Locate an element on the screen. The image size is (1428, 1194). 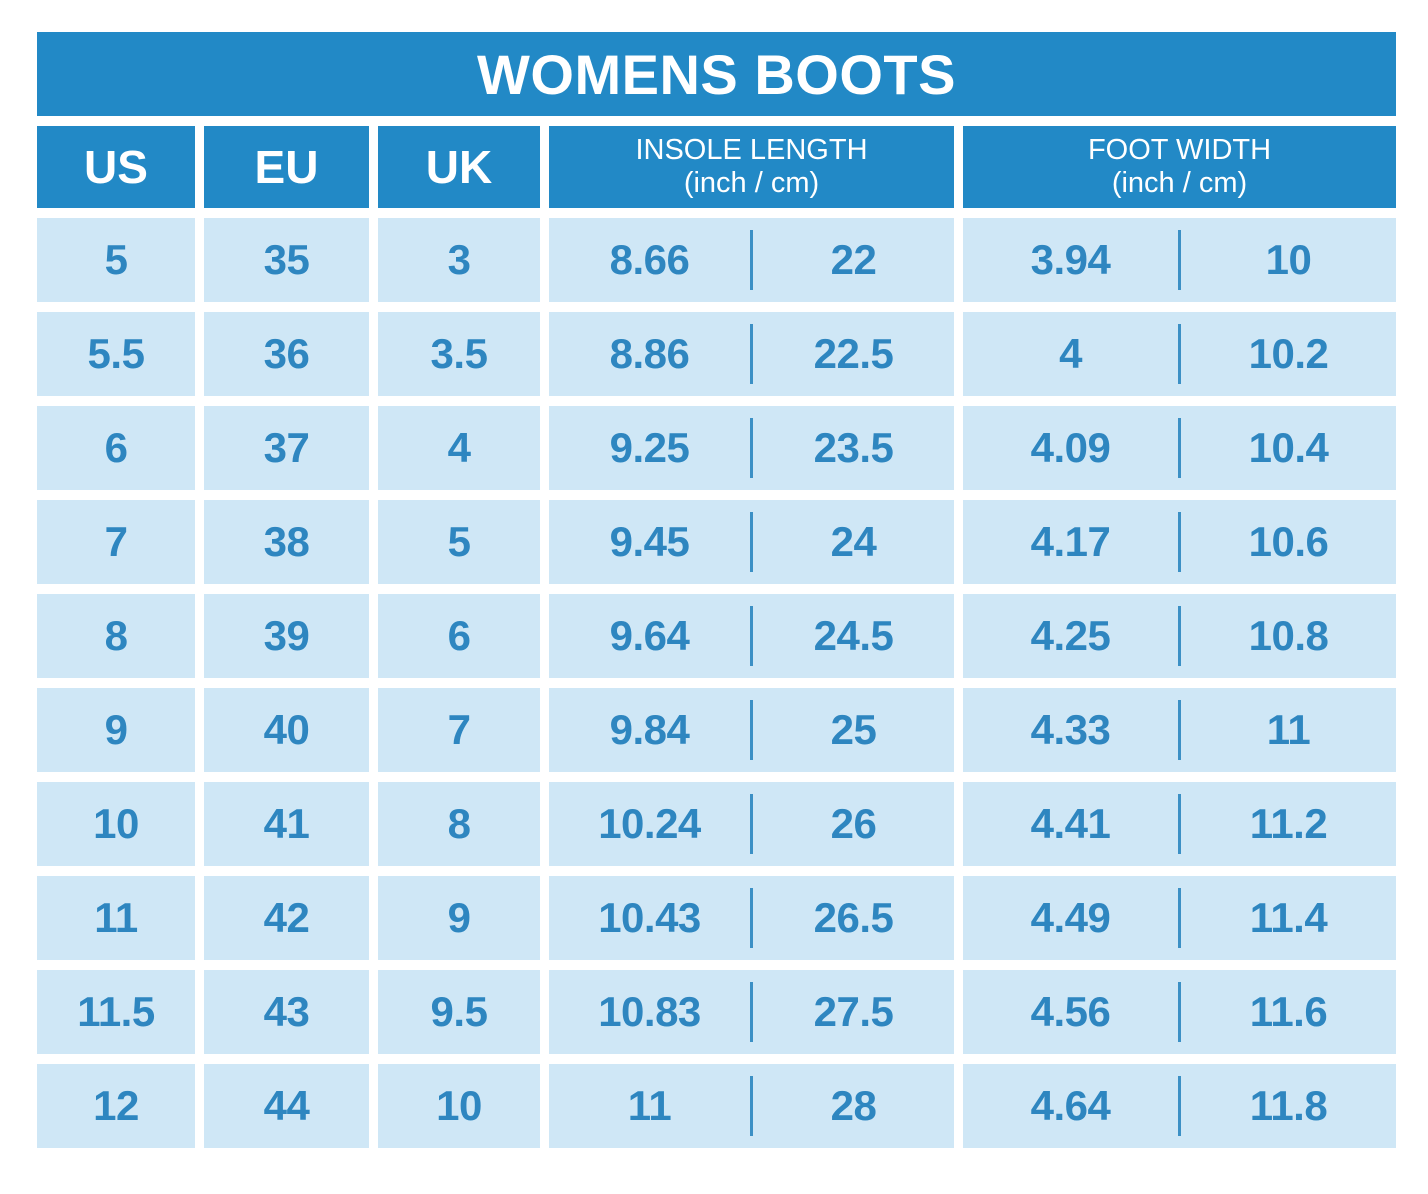
cell-us-size: 10 is located at coordinates (116, 824).